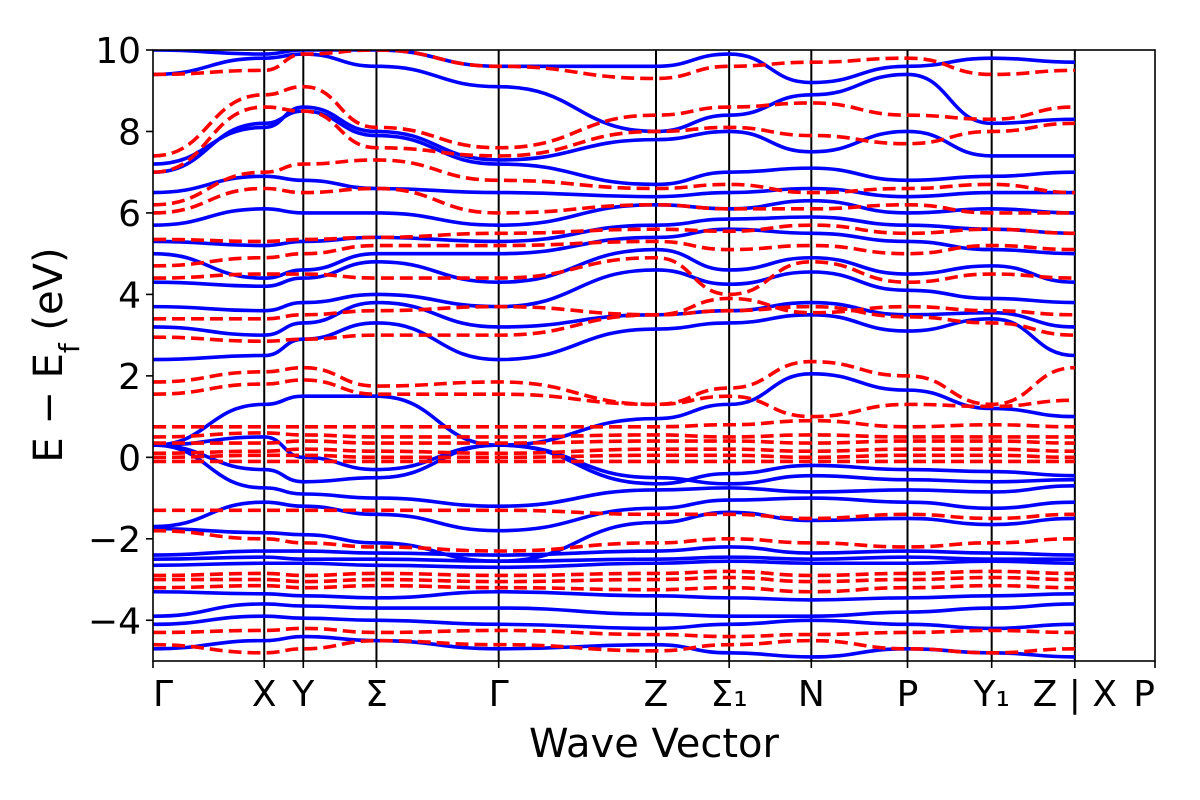 The image size is (1200, 800). Describe the element at coordinates (990, 694) in the screenshot. I see `x-tick-label: Y₁` at that location.